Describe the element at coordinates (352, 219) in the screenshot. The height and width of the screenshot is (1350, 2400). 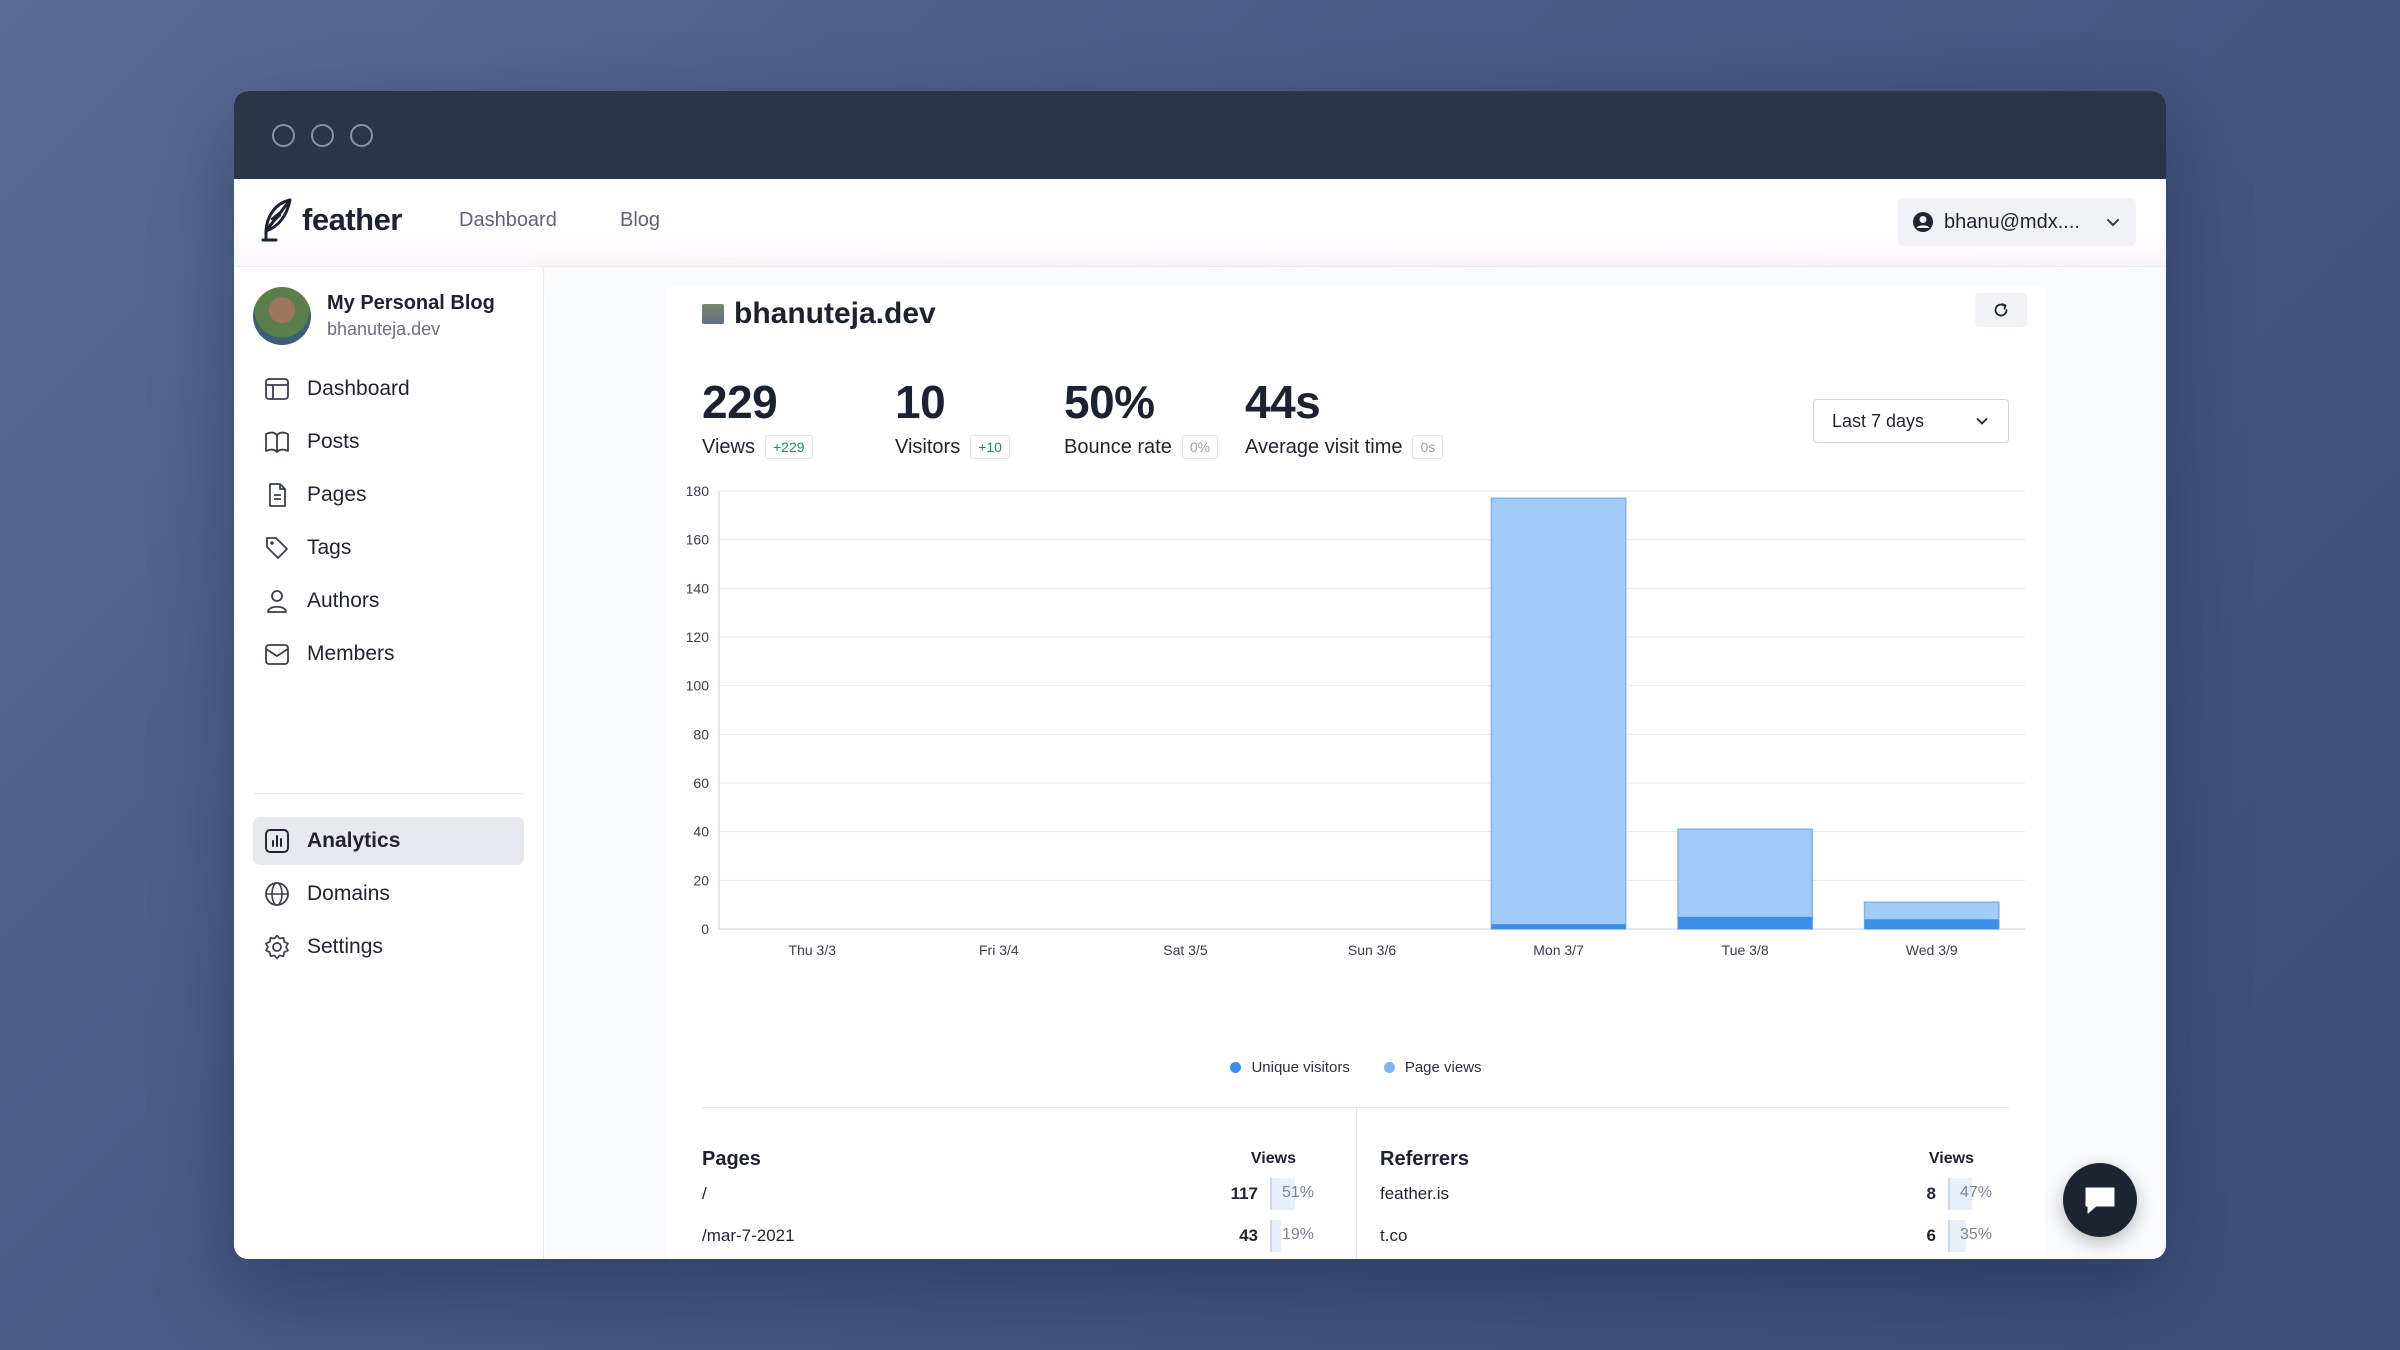
I see `brand-name: feather` at that location.